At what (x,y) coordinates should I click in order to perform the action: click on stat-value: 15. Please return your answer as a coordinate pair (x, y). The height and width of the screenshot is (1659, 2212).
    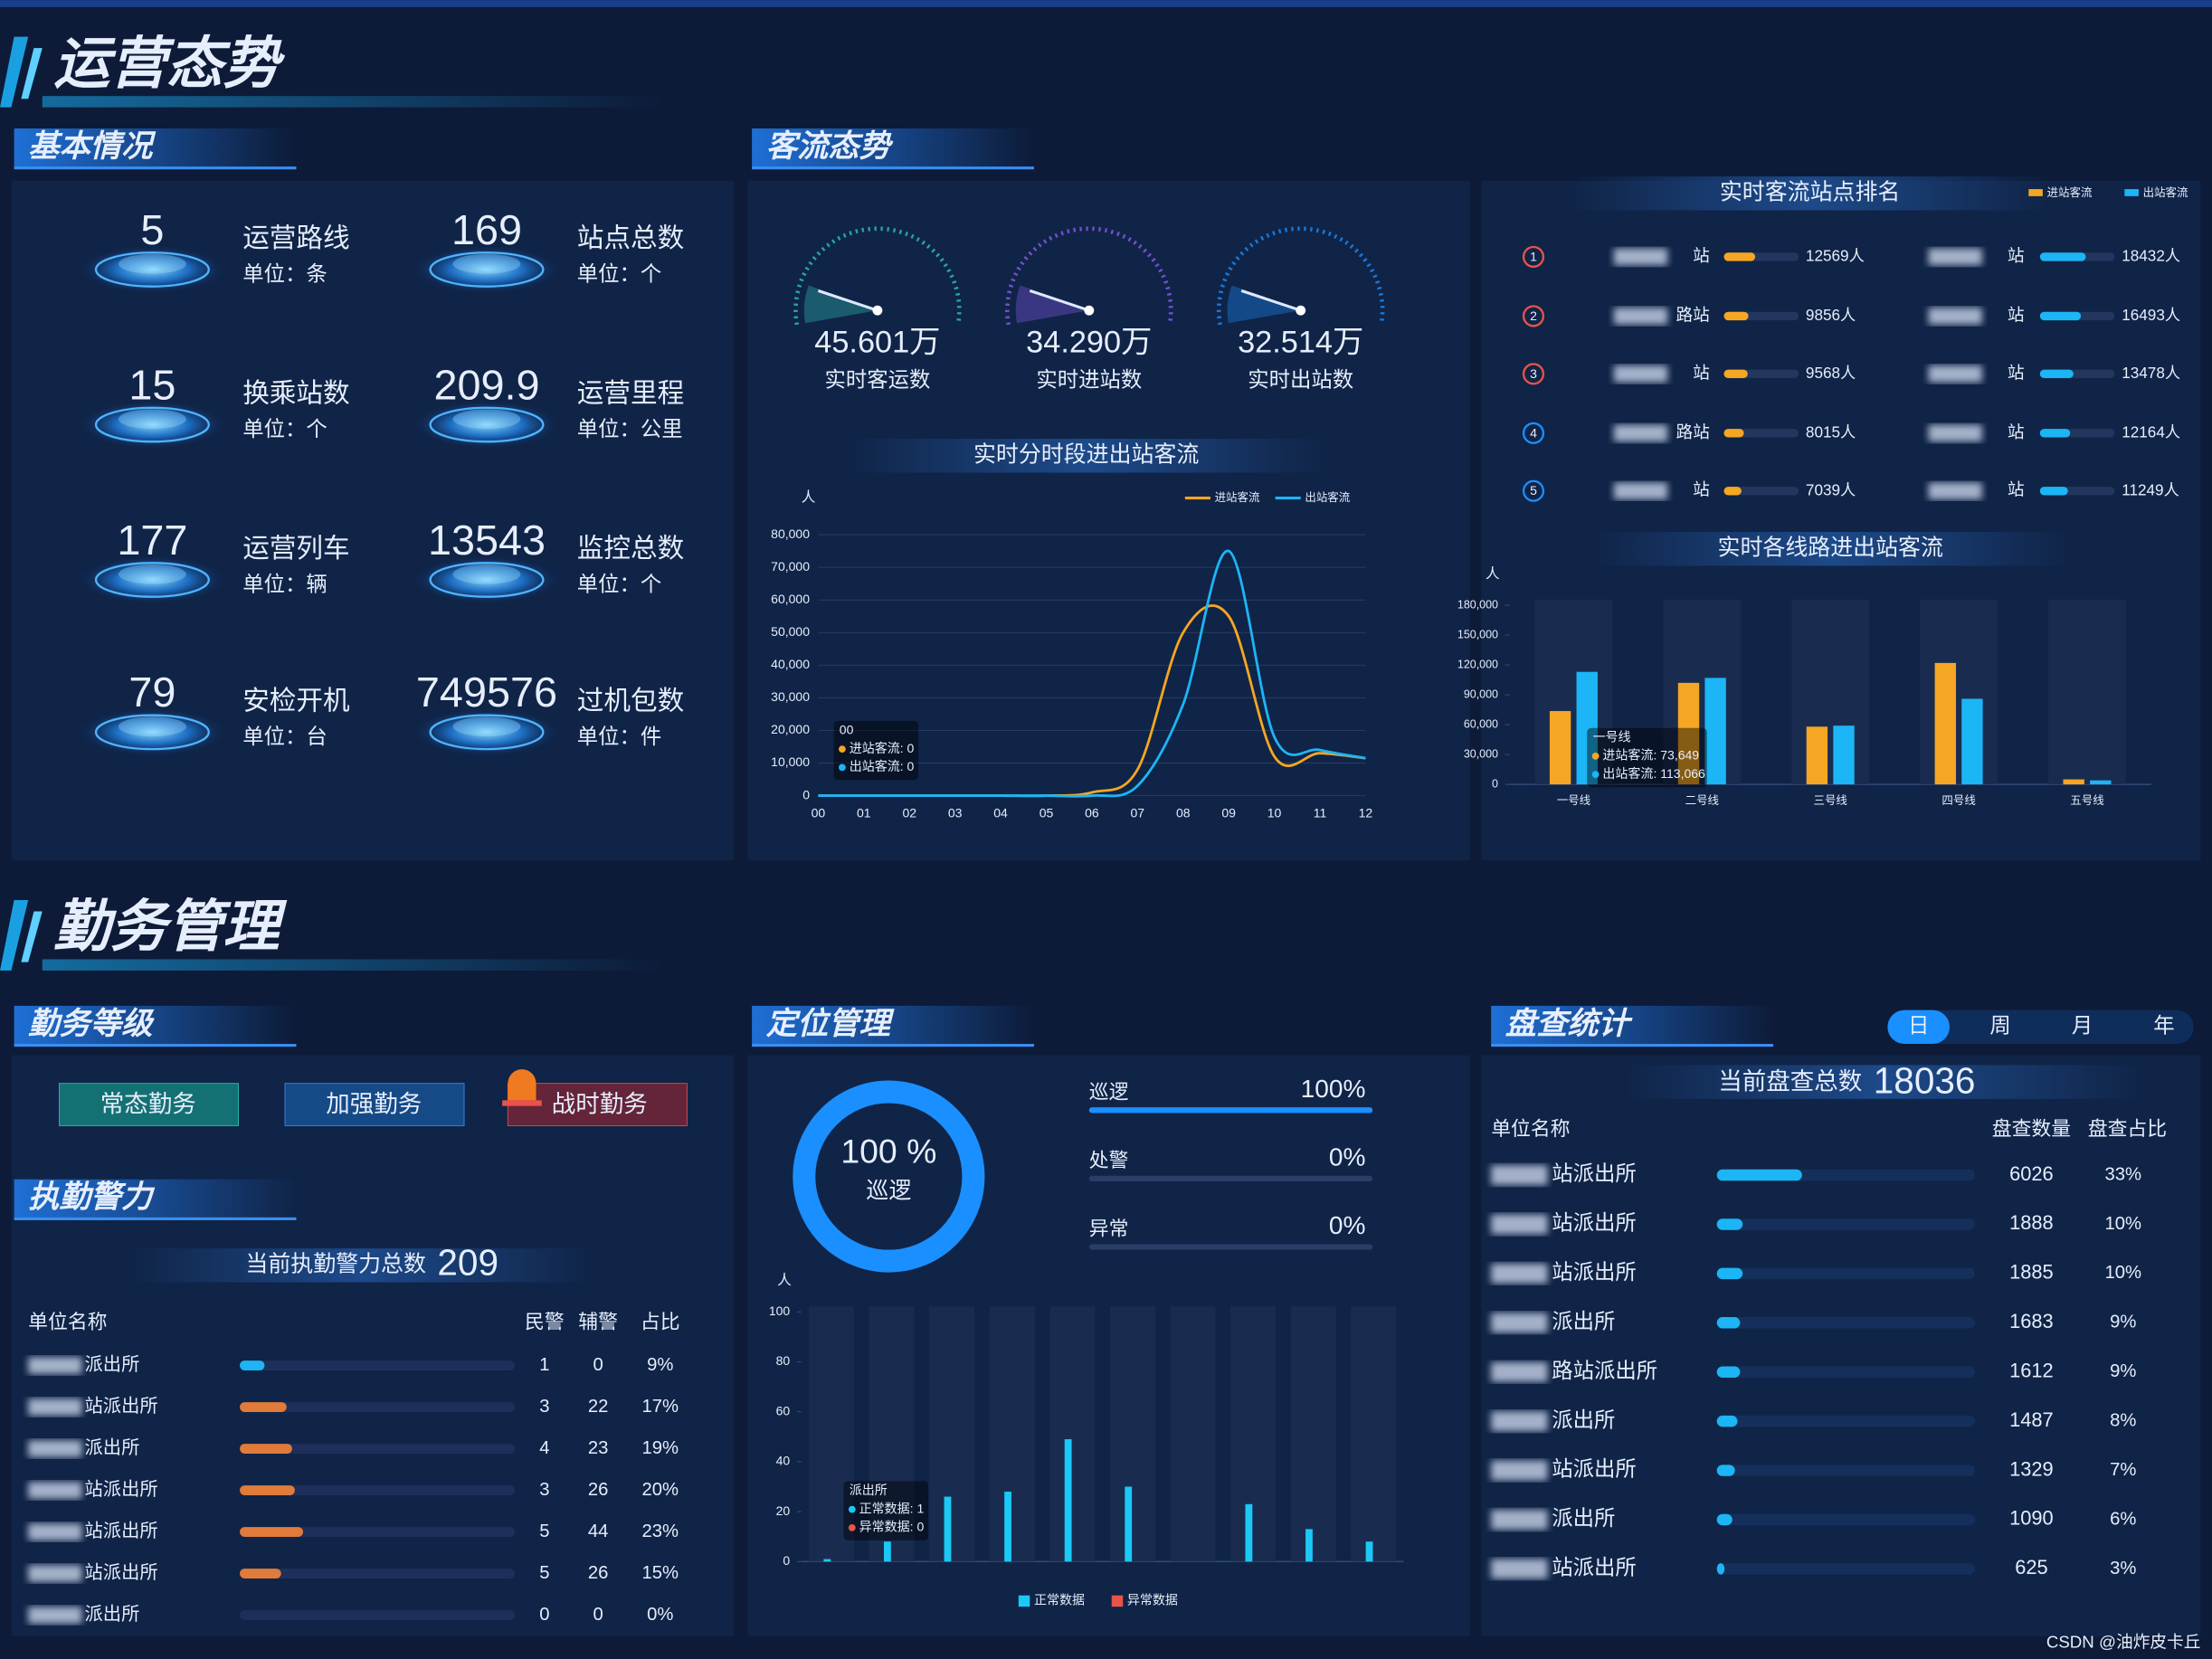
    Looking at the image, I should click on (152, 385).